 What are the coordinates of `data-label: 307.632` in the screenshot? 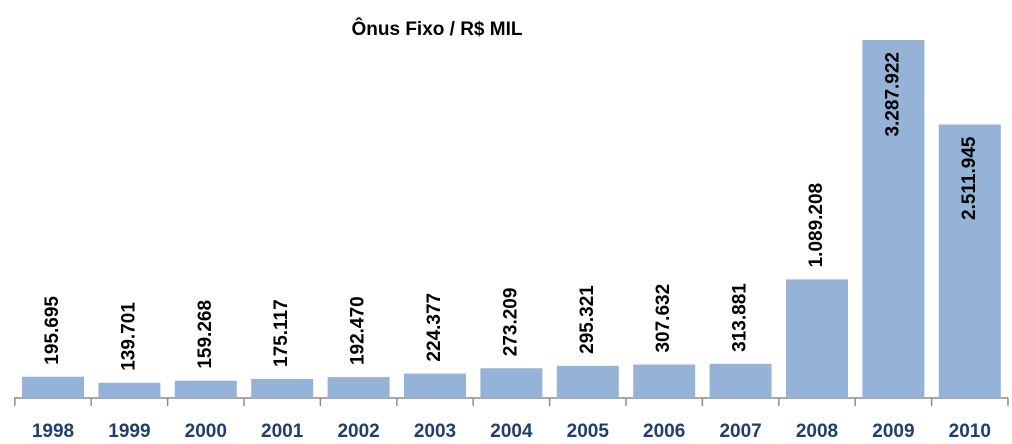 It's located at (663, 318).